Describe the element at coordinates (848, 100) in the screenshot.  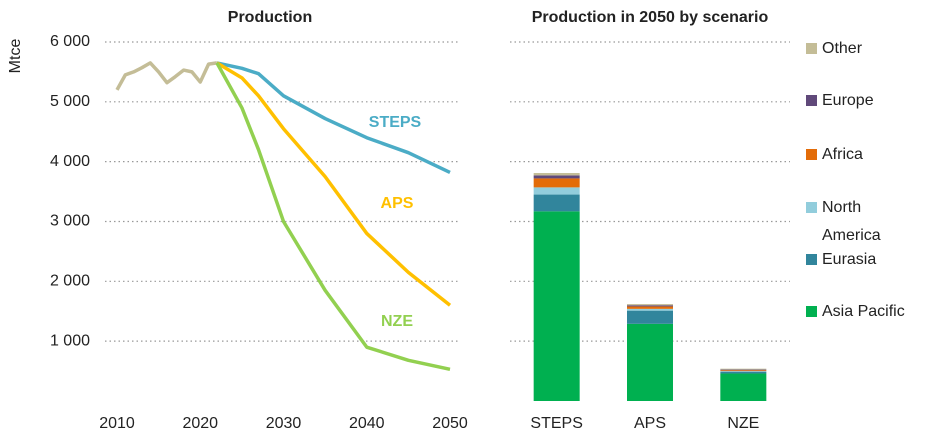
I see `legend-label: Europe` at that location.